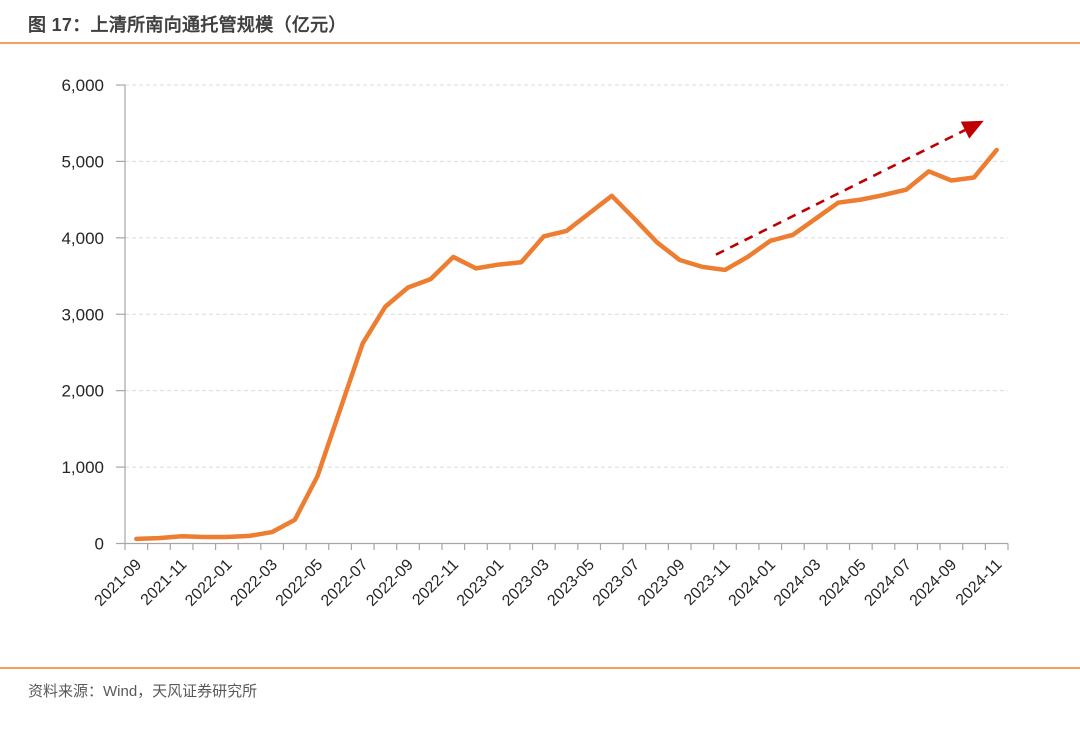 The width and height of the screenshot is (1080, 730). What do you see at coordinates (164, 582) in the screenshot?
I see `x-tick-label: 2021-11` at bounding box center [164, 582].